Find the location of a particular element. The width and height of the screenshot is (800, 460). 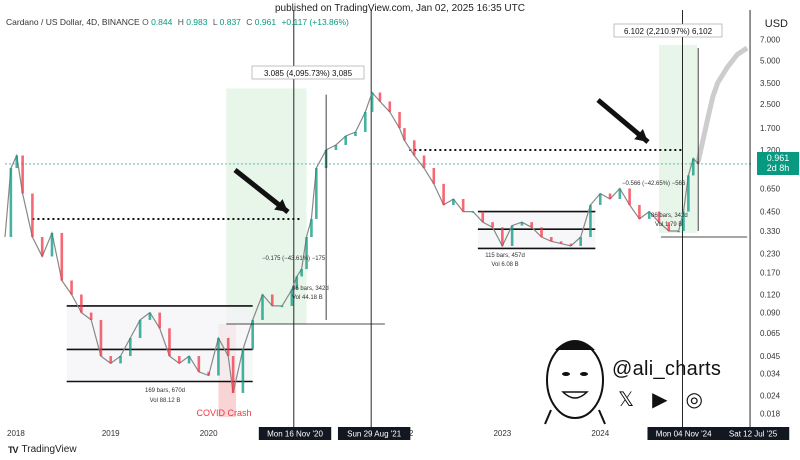

date-chip-label: Mon 16 Nov '20 is located at coordinates (295, 434).